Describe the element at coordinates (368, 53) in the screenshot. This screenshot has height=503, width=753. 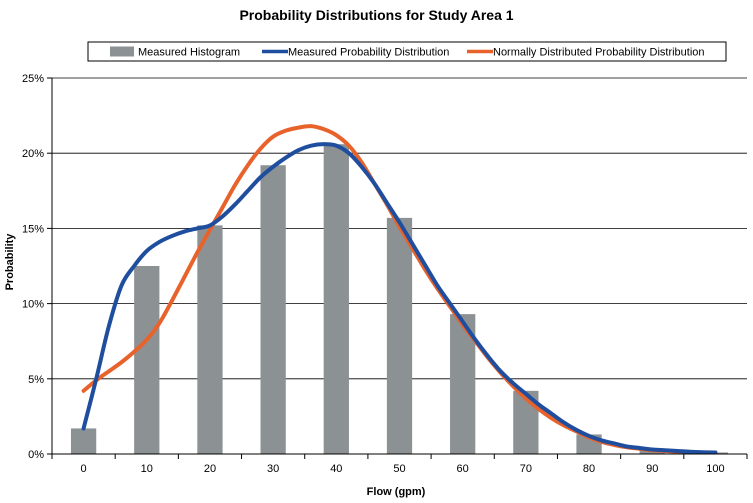
I see `legend-label-measured-distribution: Measured Probability Distribution` at that location.